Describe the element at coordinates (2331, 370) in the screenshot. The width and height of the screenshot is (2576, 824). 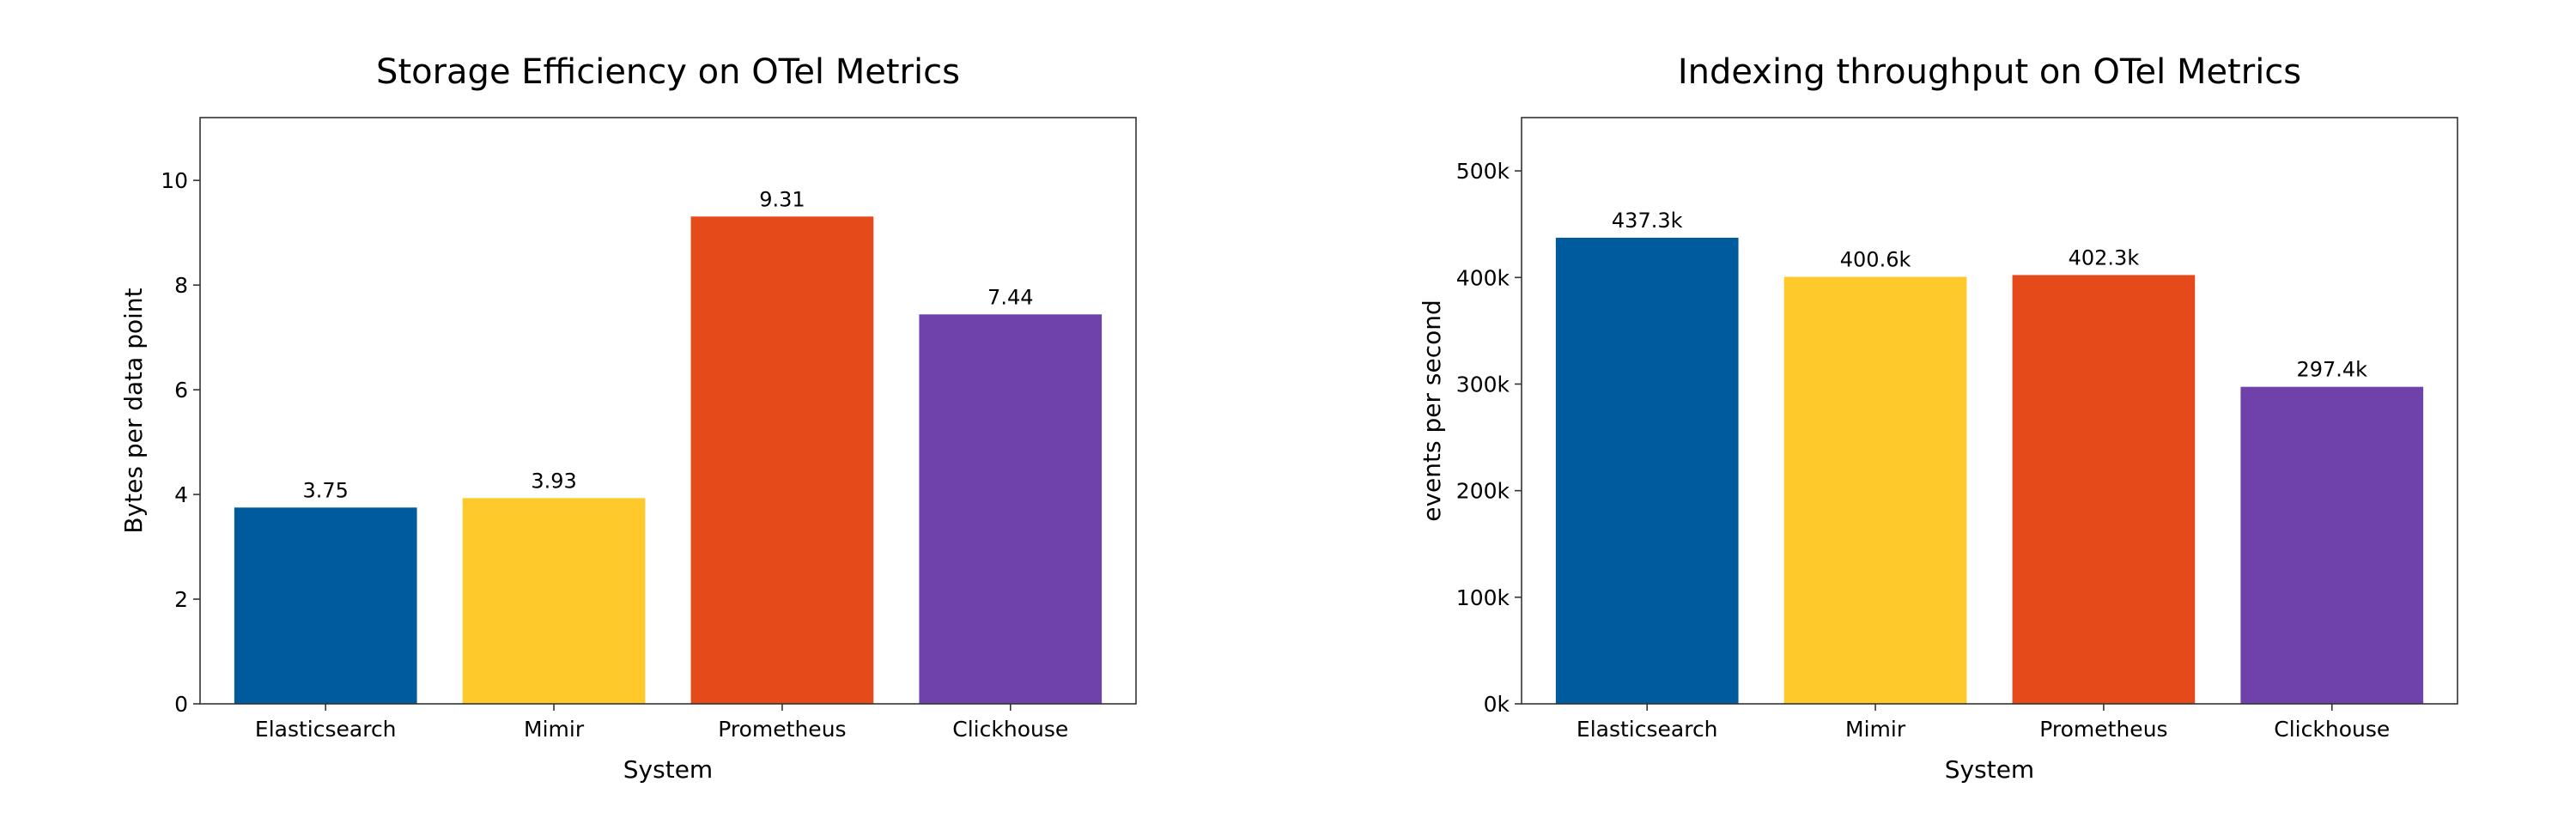
I see `bar-value-label: 297.4k` at that location.